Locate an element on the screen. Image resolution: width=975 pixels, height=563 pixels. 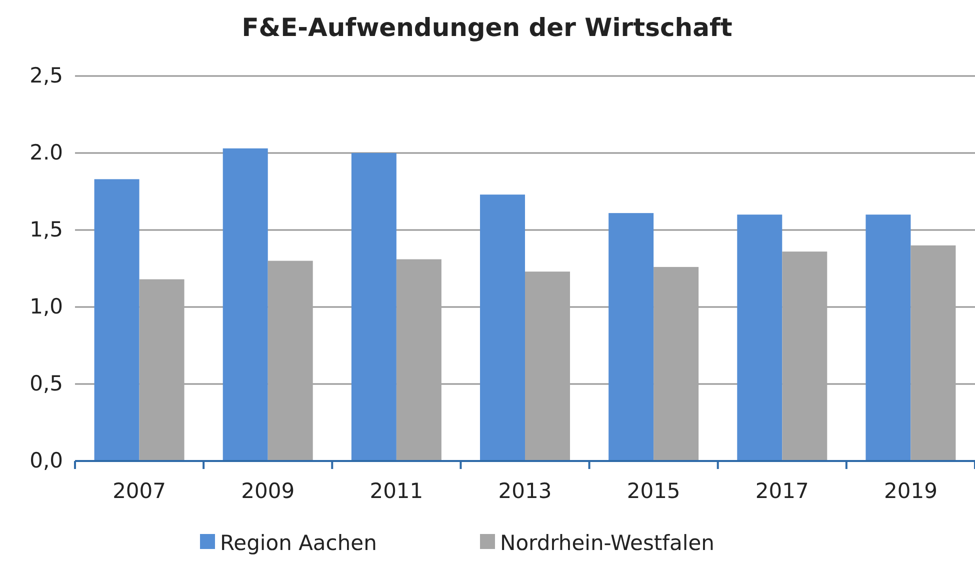
y-tick-label: 1,0 is located at coordinates (46, 306).